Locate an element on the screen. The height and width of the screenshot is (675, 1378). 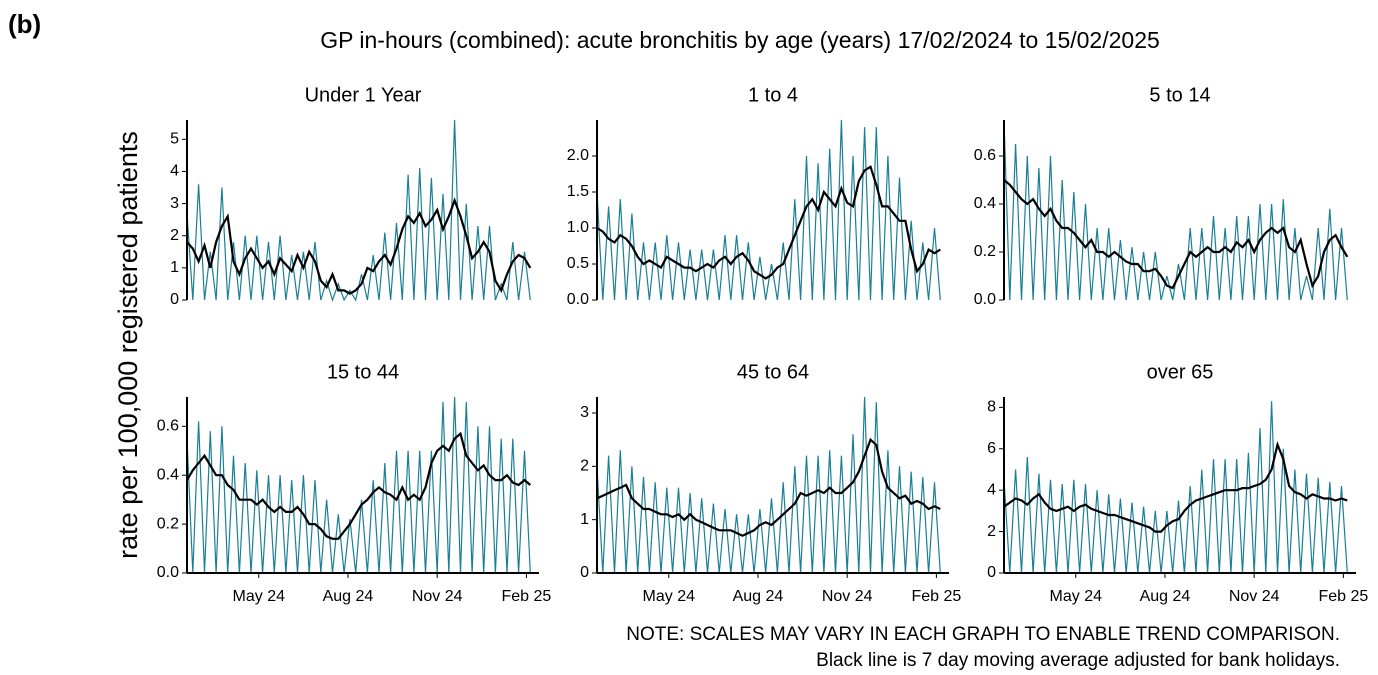
panel-title: Under 1 Year is located at coordinates (363, 95).